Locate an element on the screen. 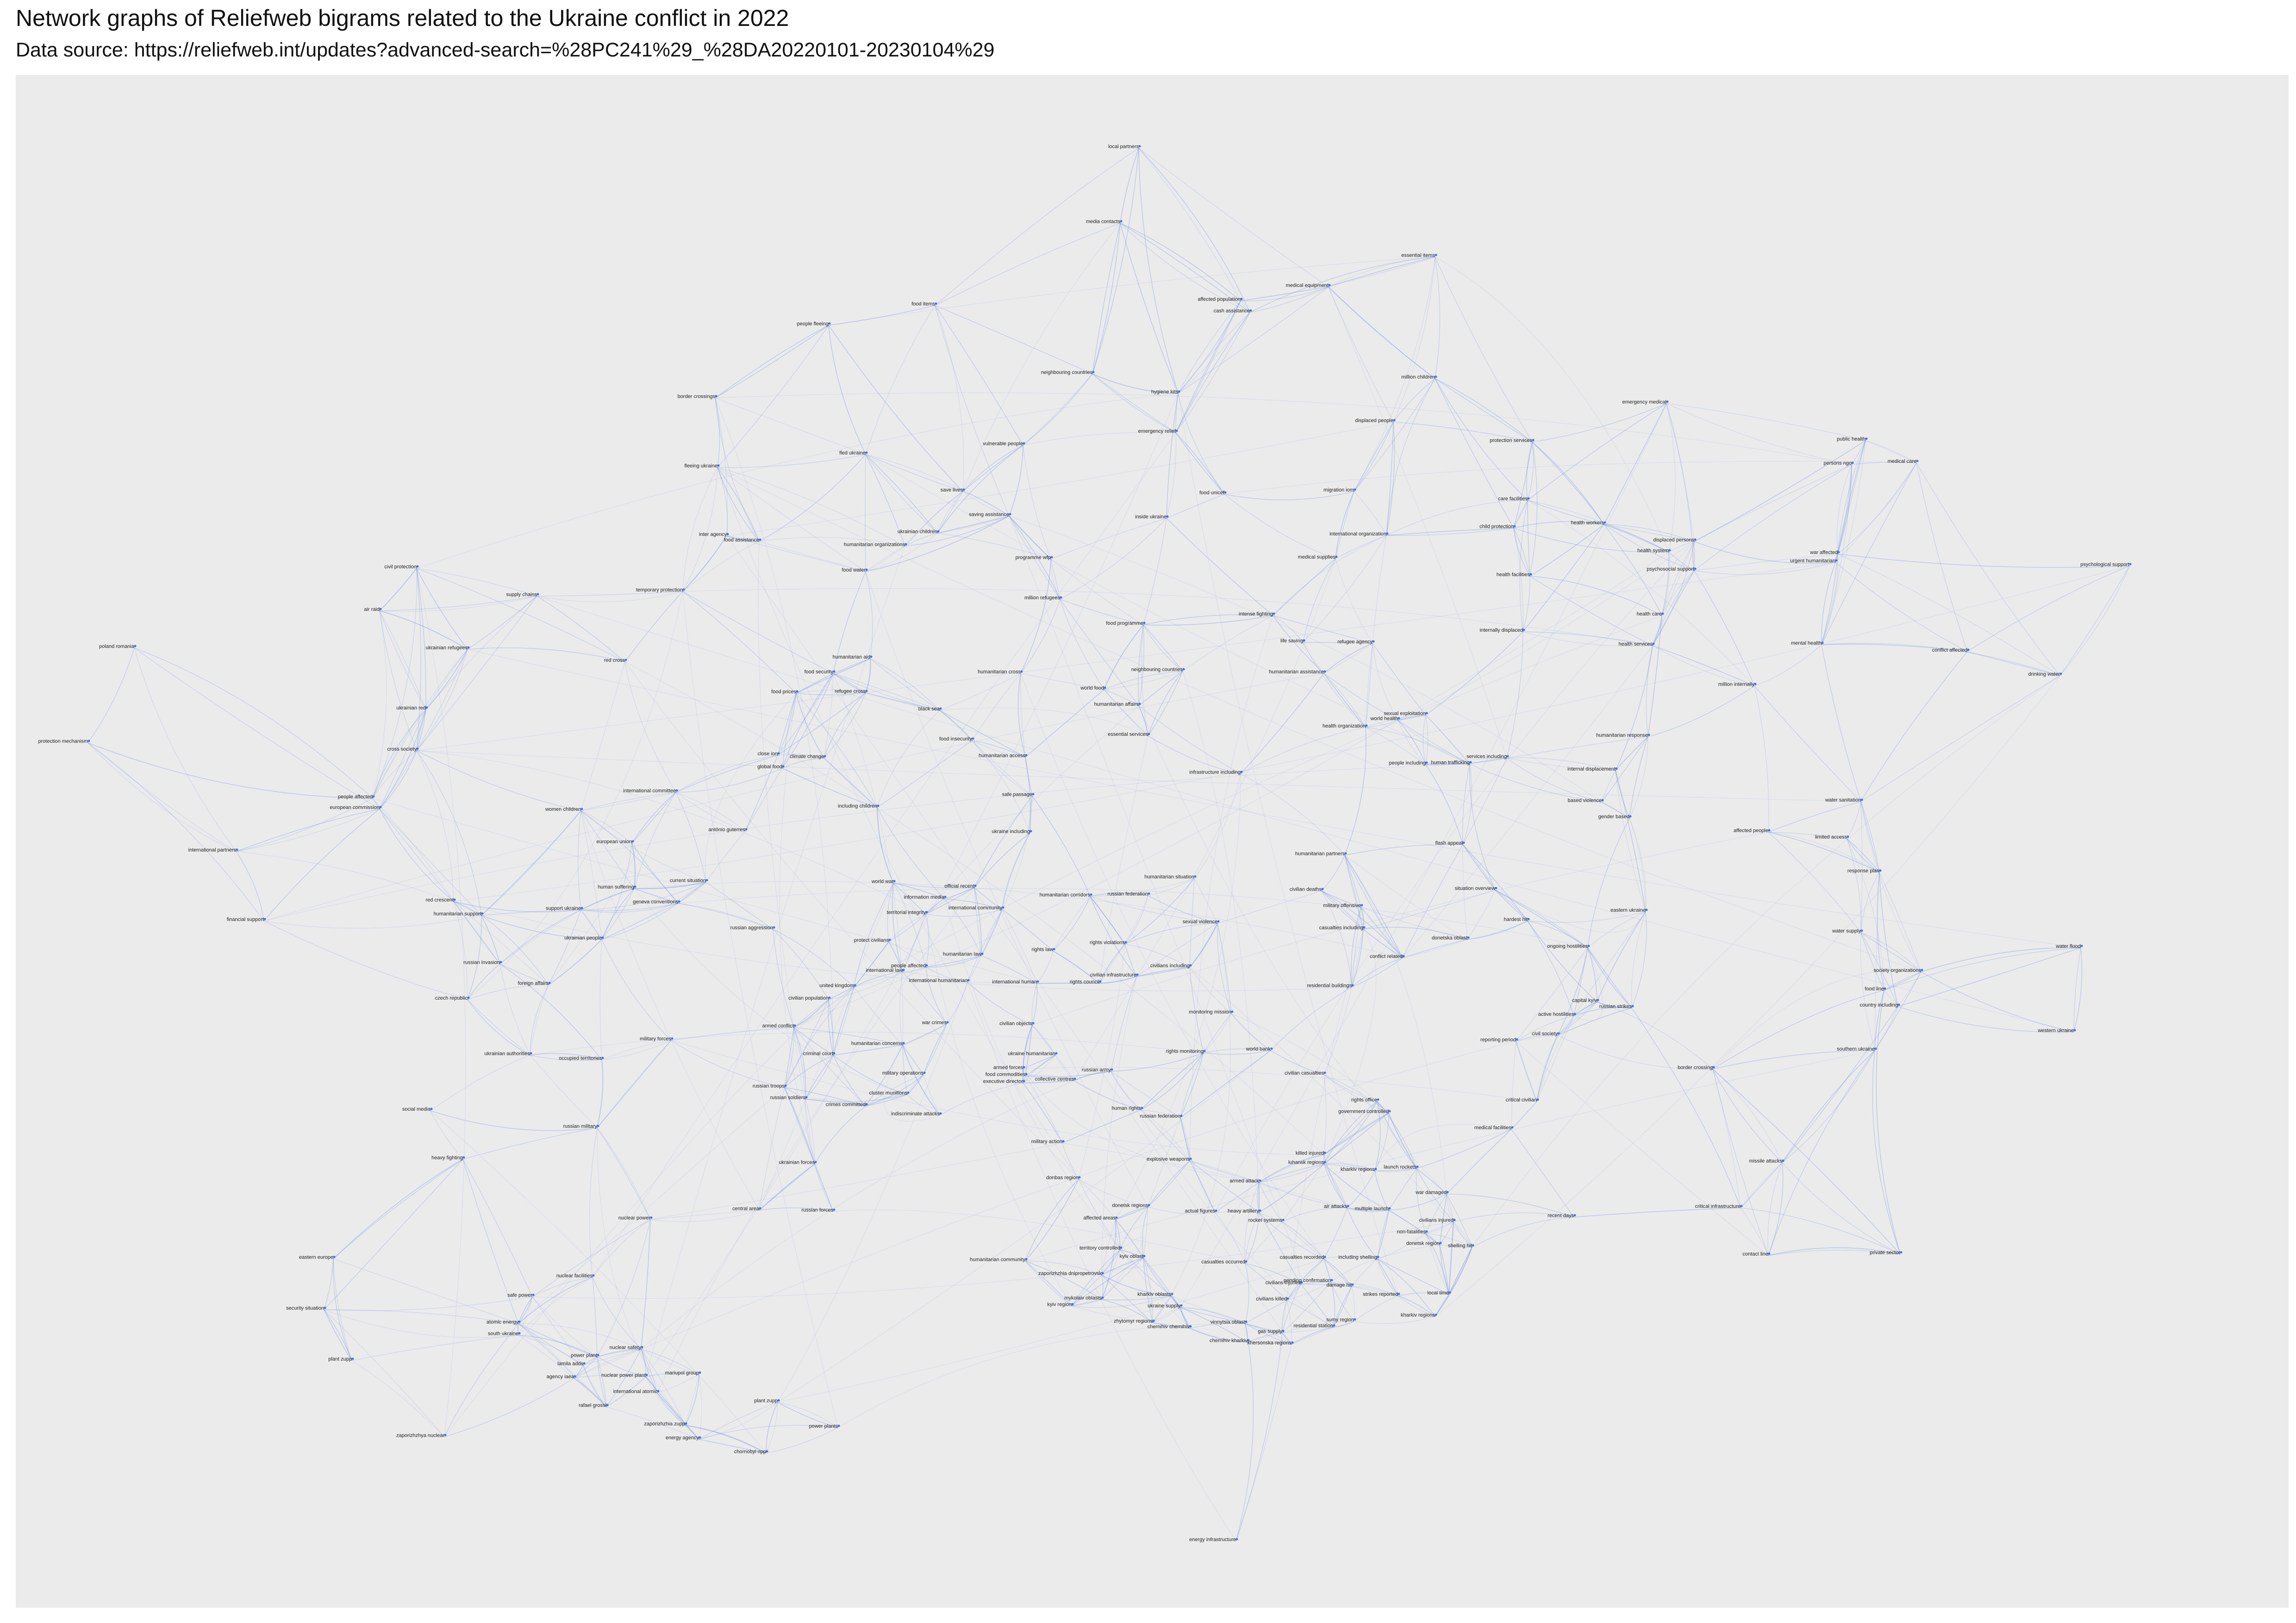  graph-node: killed injured is located at coordinates (1311, 1153).